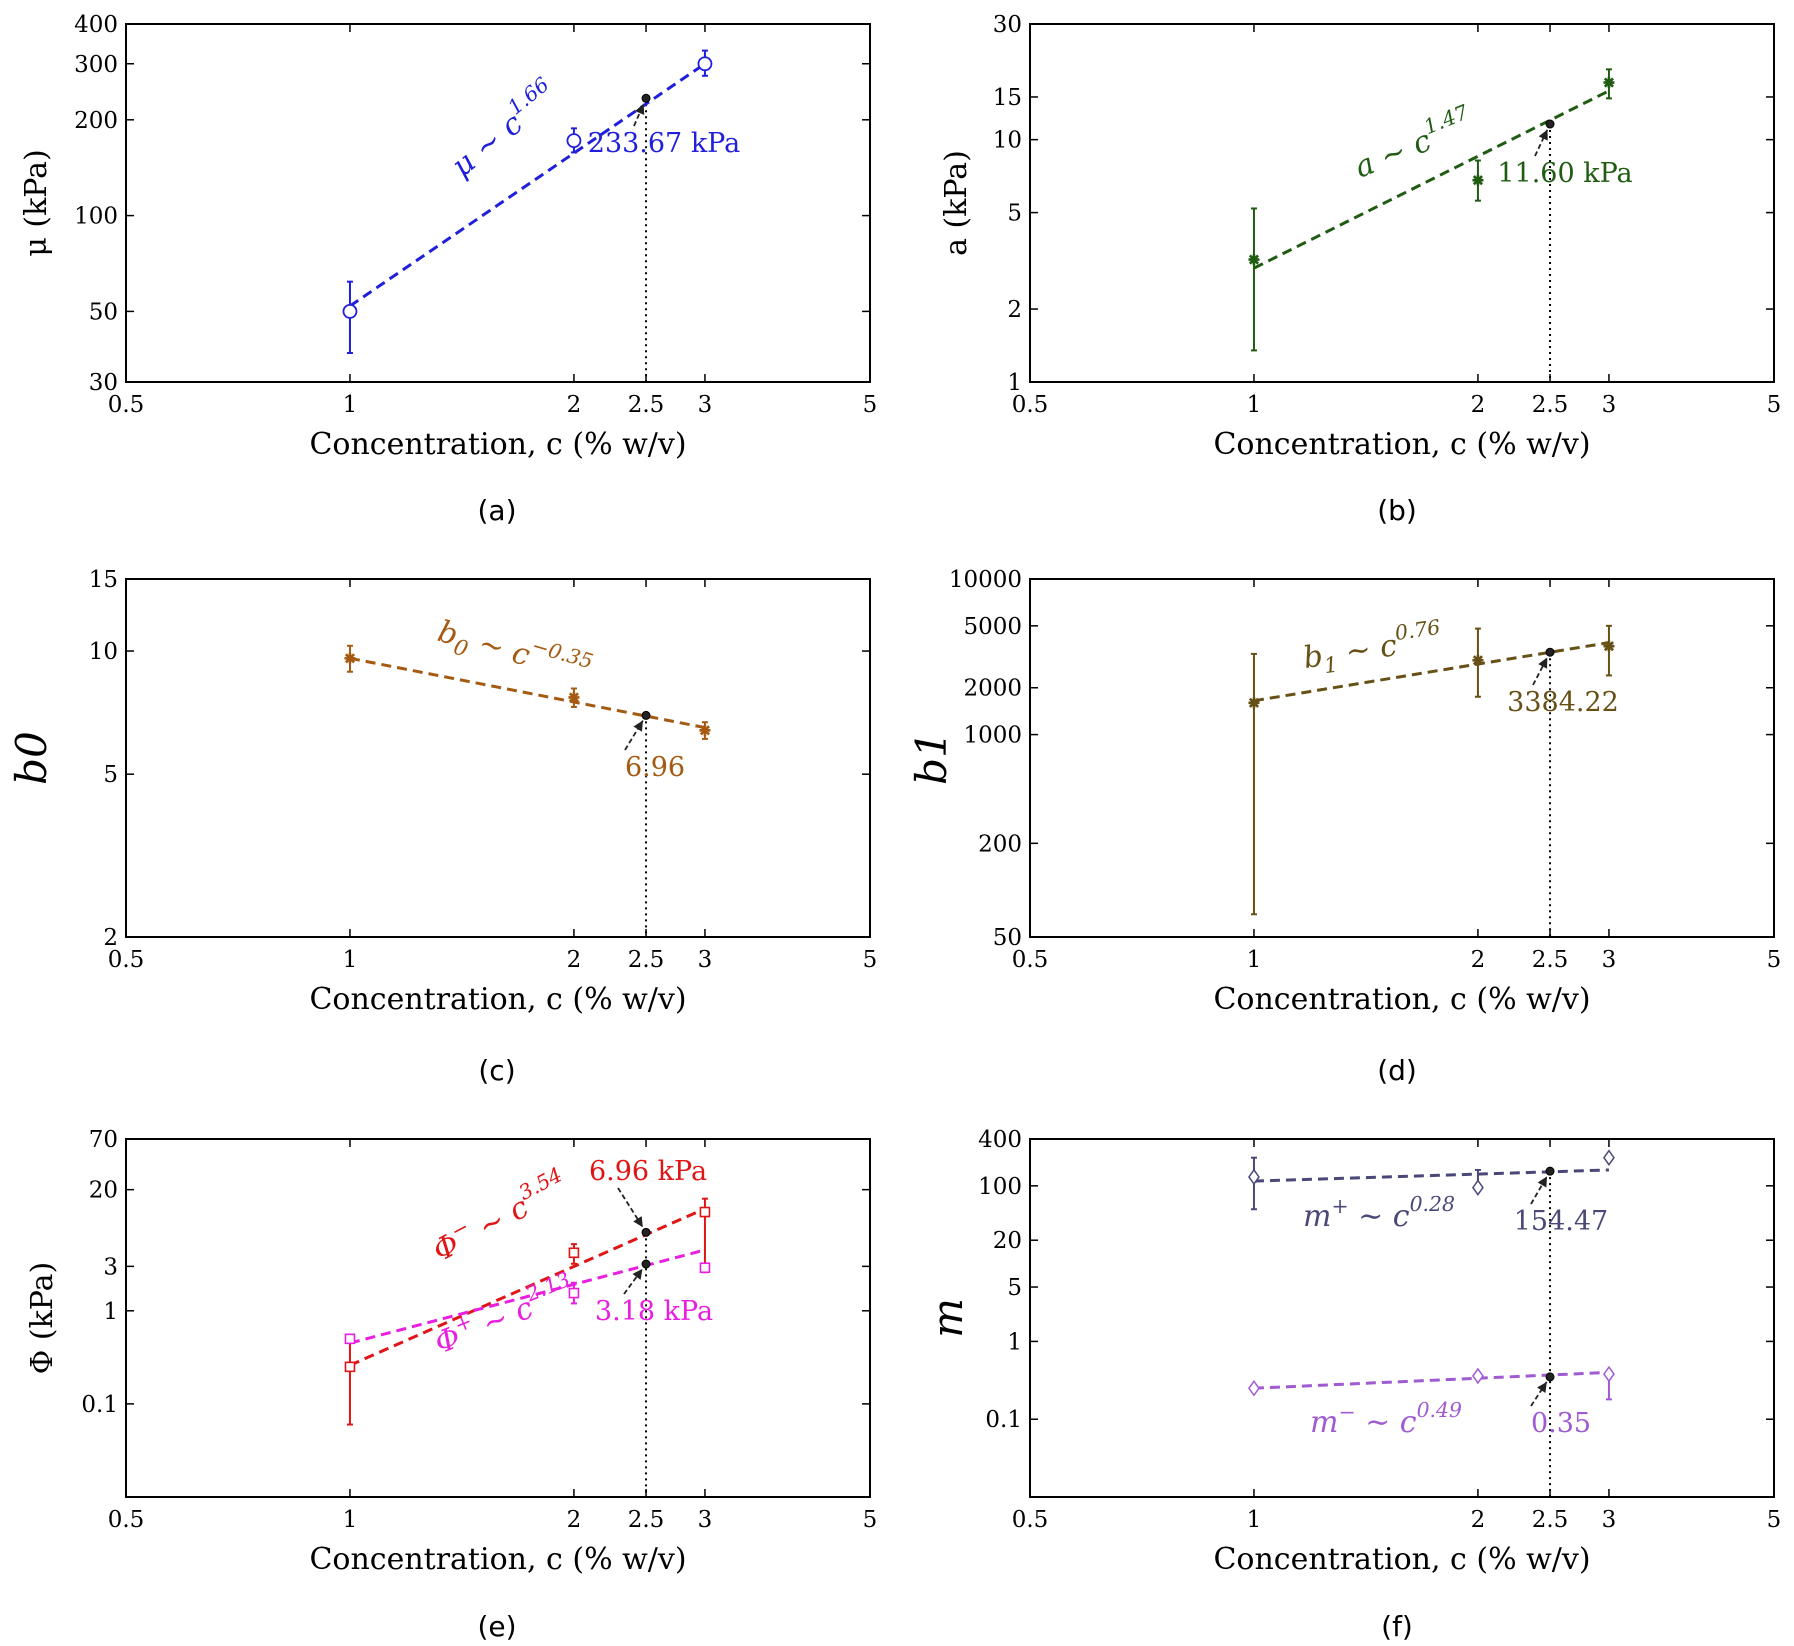 Image resolution: width=1794 pixels, height=1646 pixels. What do you see at coordinates (1014, 1342) in the screenshot?
I see `y-tick-label: 1` at bounding box center [1014, 1342].